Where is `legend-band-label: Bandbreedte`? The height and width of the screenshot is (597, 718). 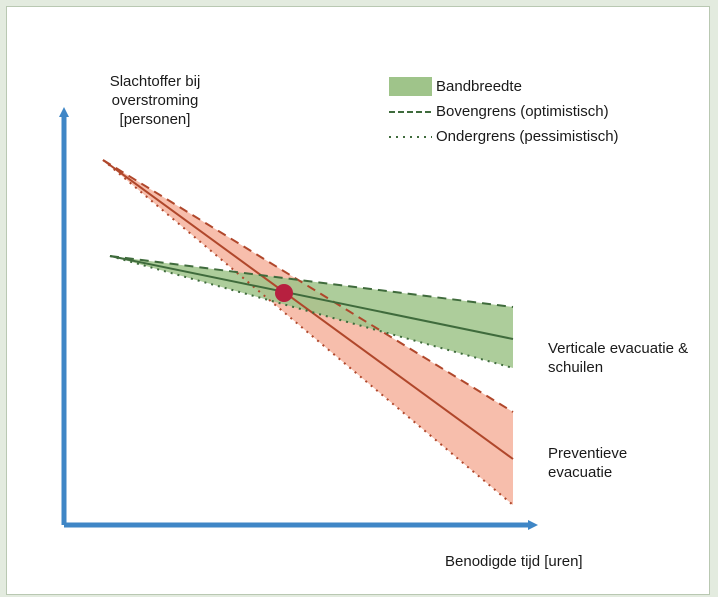
legend-band-label: Bandbreedte is located at coordinates (479, 86).